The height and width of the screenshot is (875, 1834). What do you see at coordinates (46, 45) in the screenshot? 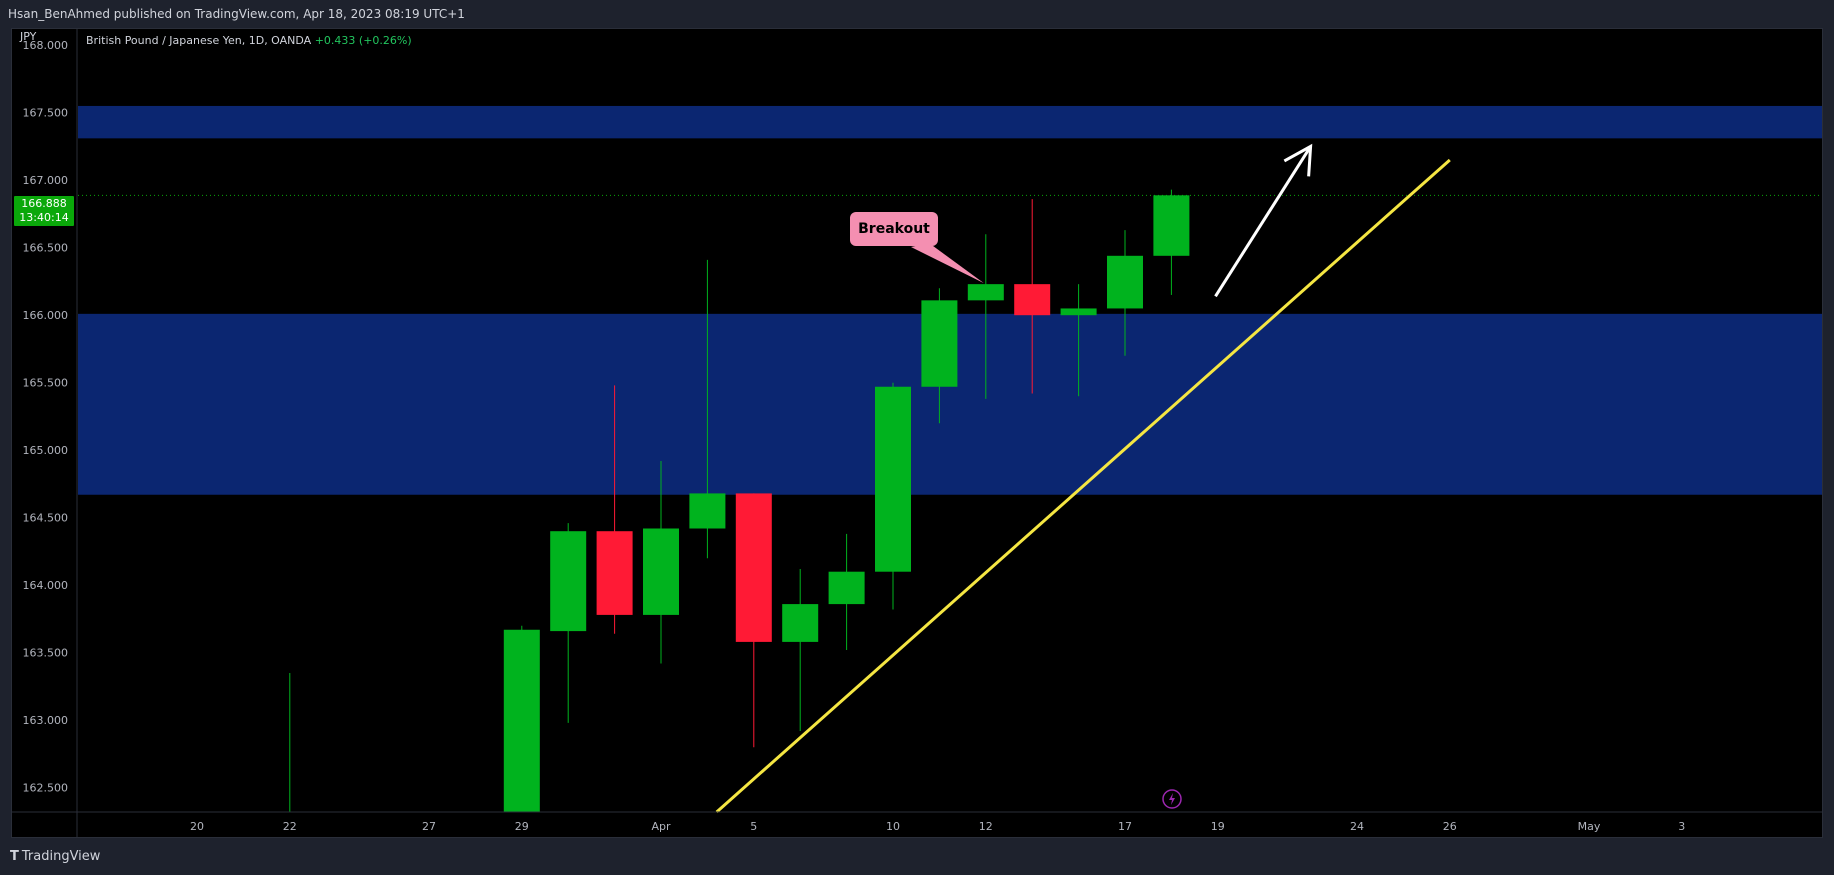
I see `y-tick-label: 168.000` at bounding box center [46, 45].